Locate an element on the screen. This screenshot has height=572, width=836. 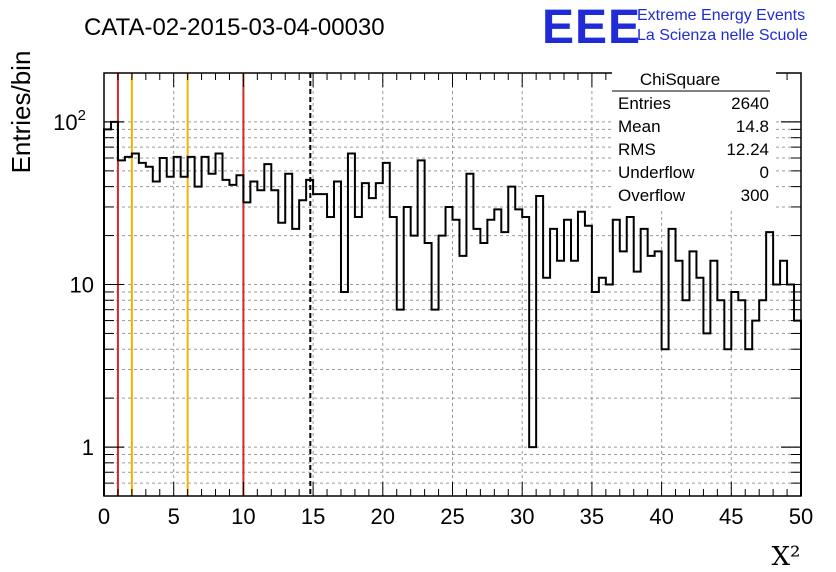
eee-logo-letters: EEE is located at coordinates (591, 27).